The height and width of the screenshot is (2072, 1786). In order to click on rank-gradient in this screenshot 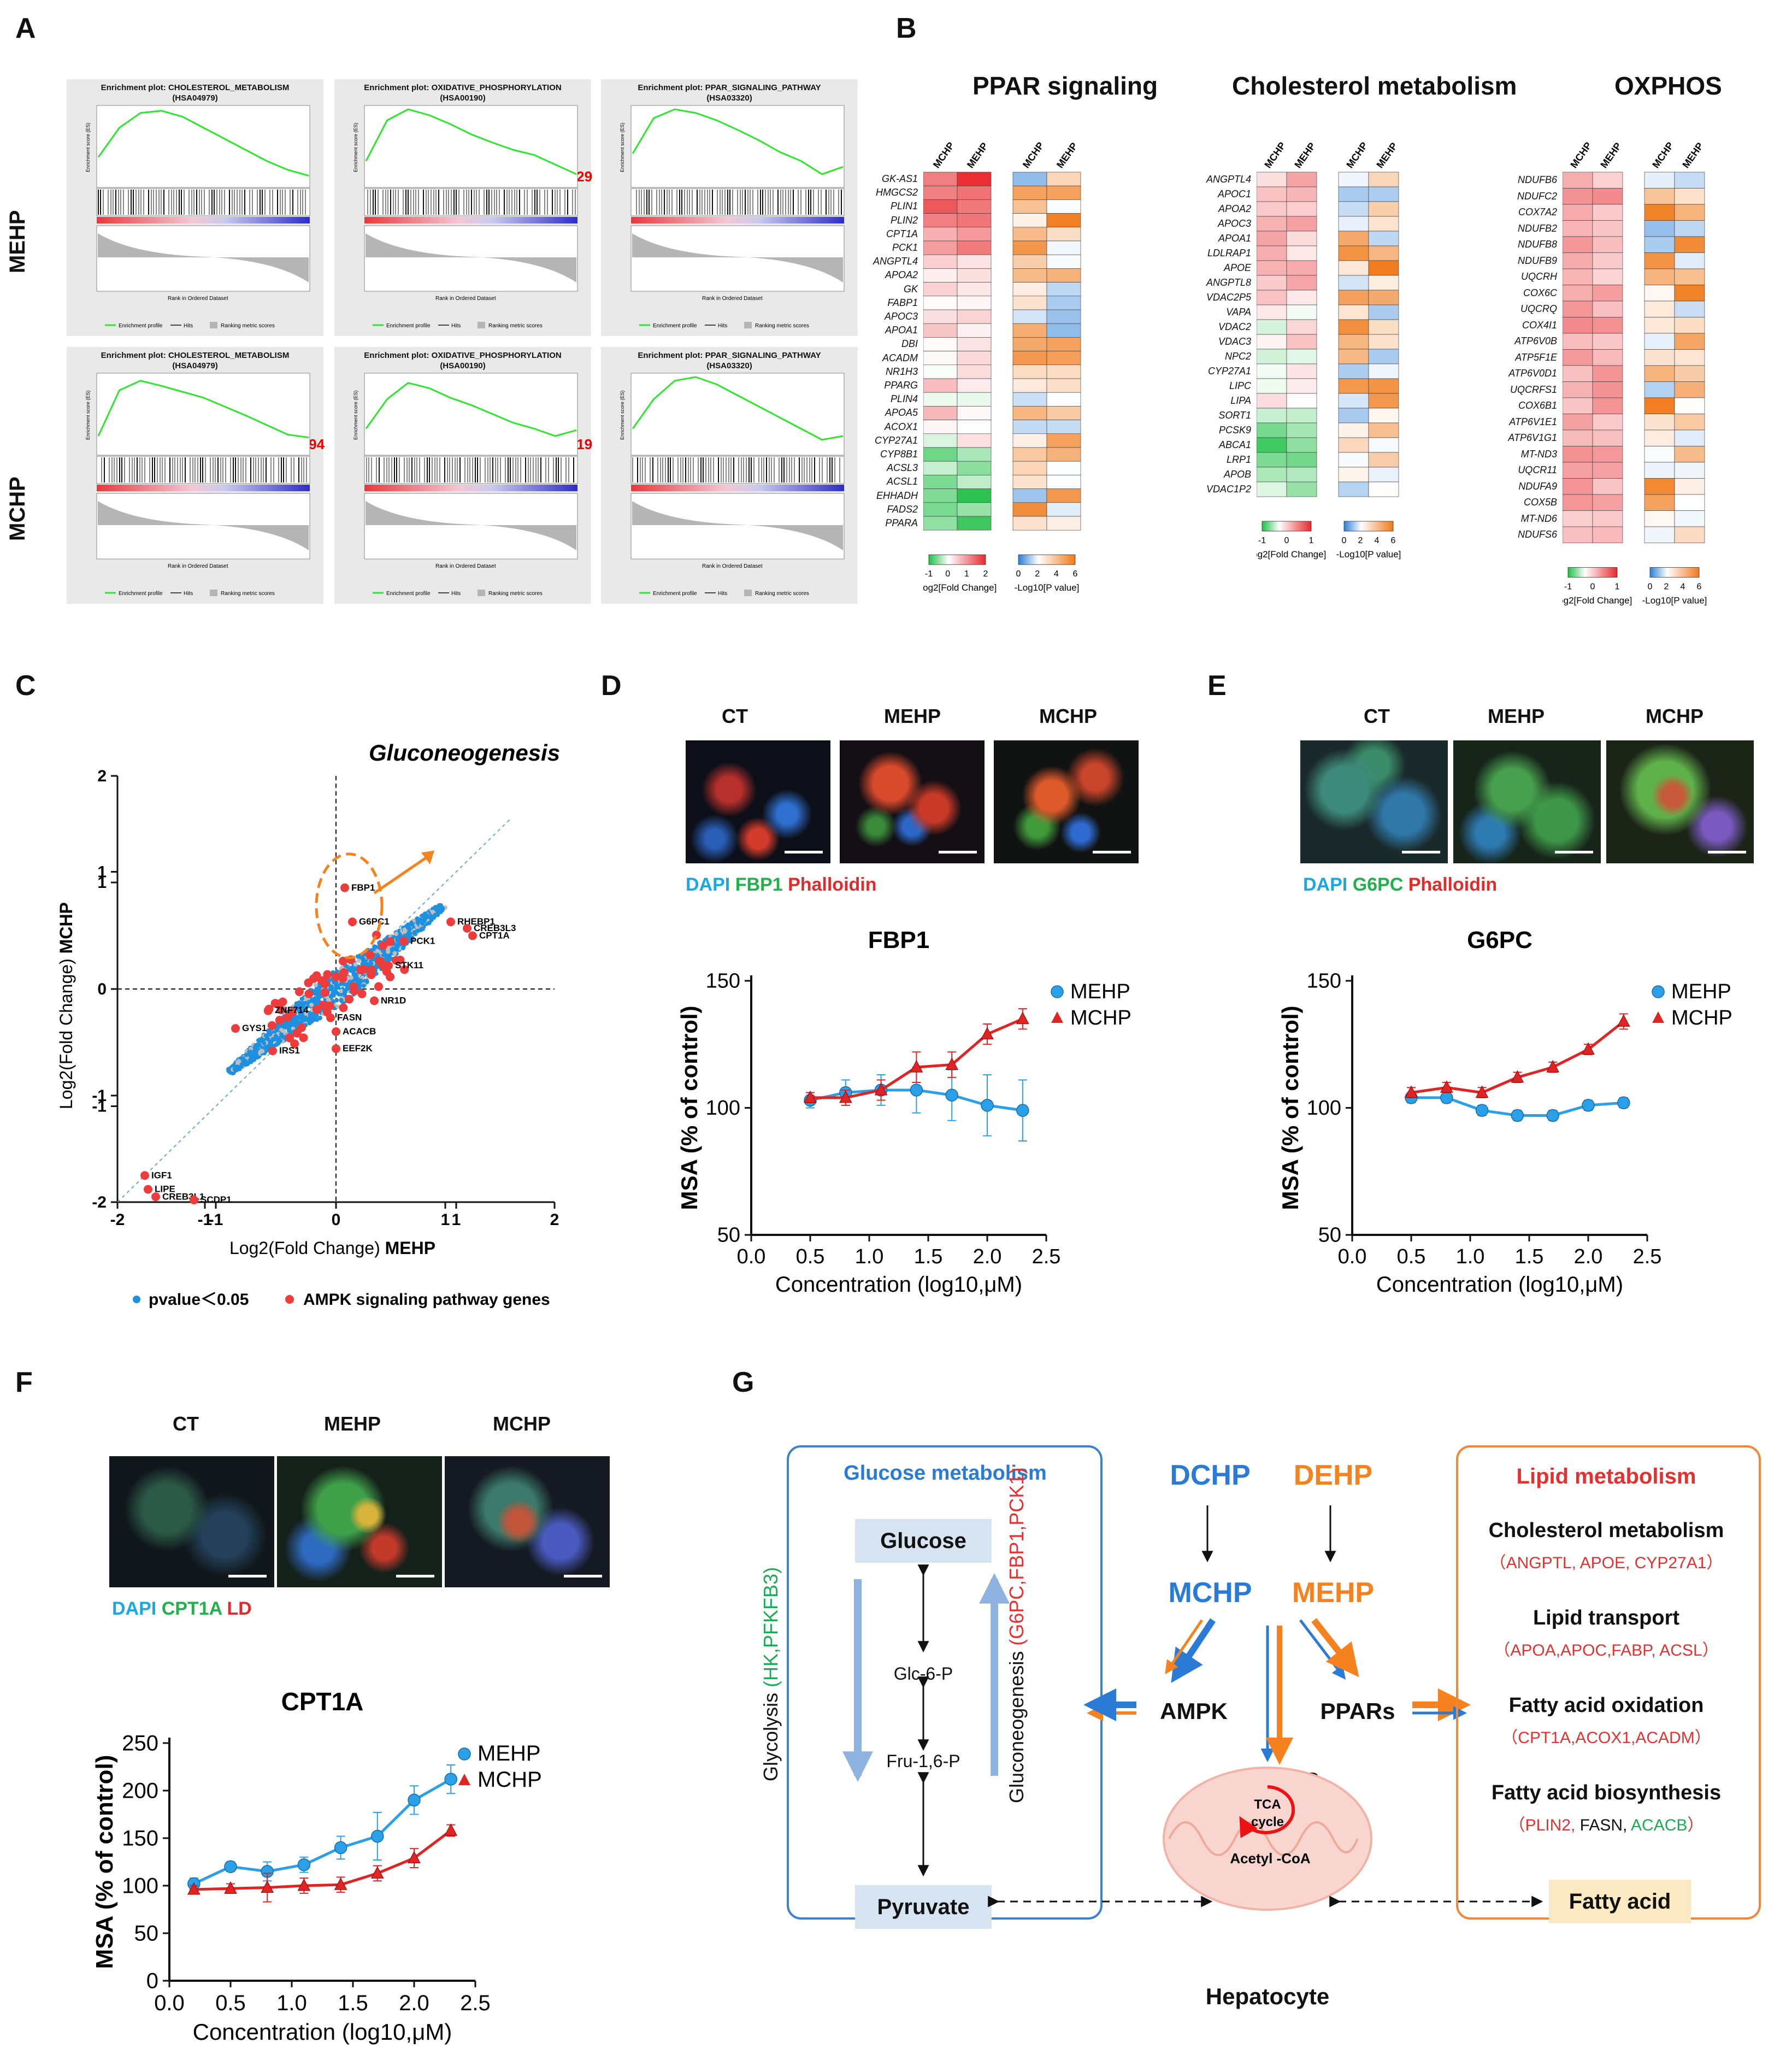, I will do `click(737, 220)`.